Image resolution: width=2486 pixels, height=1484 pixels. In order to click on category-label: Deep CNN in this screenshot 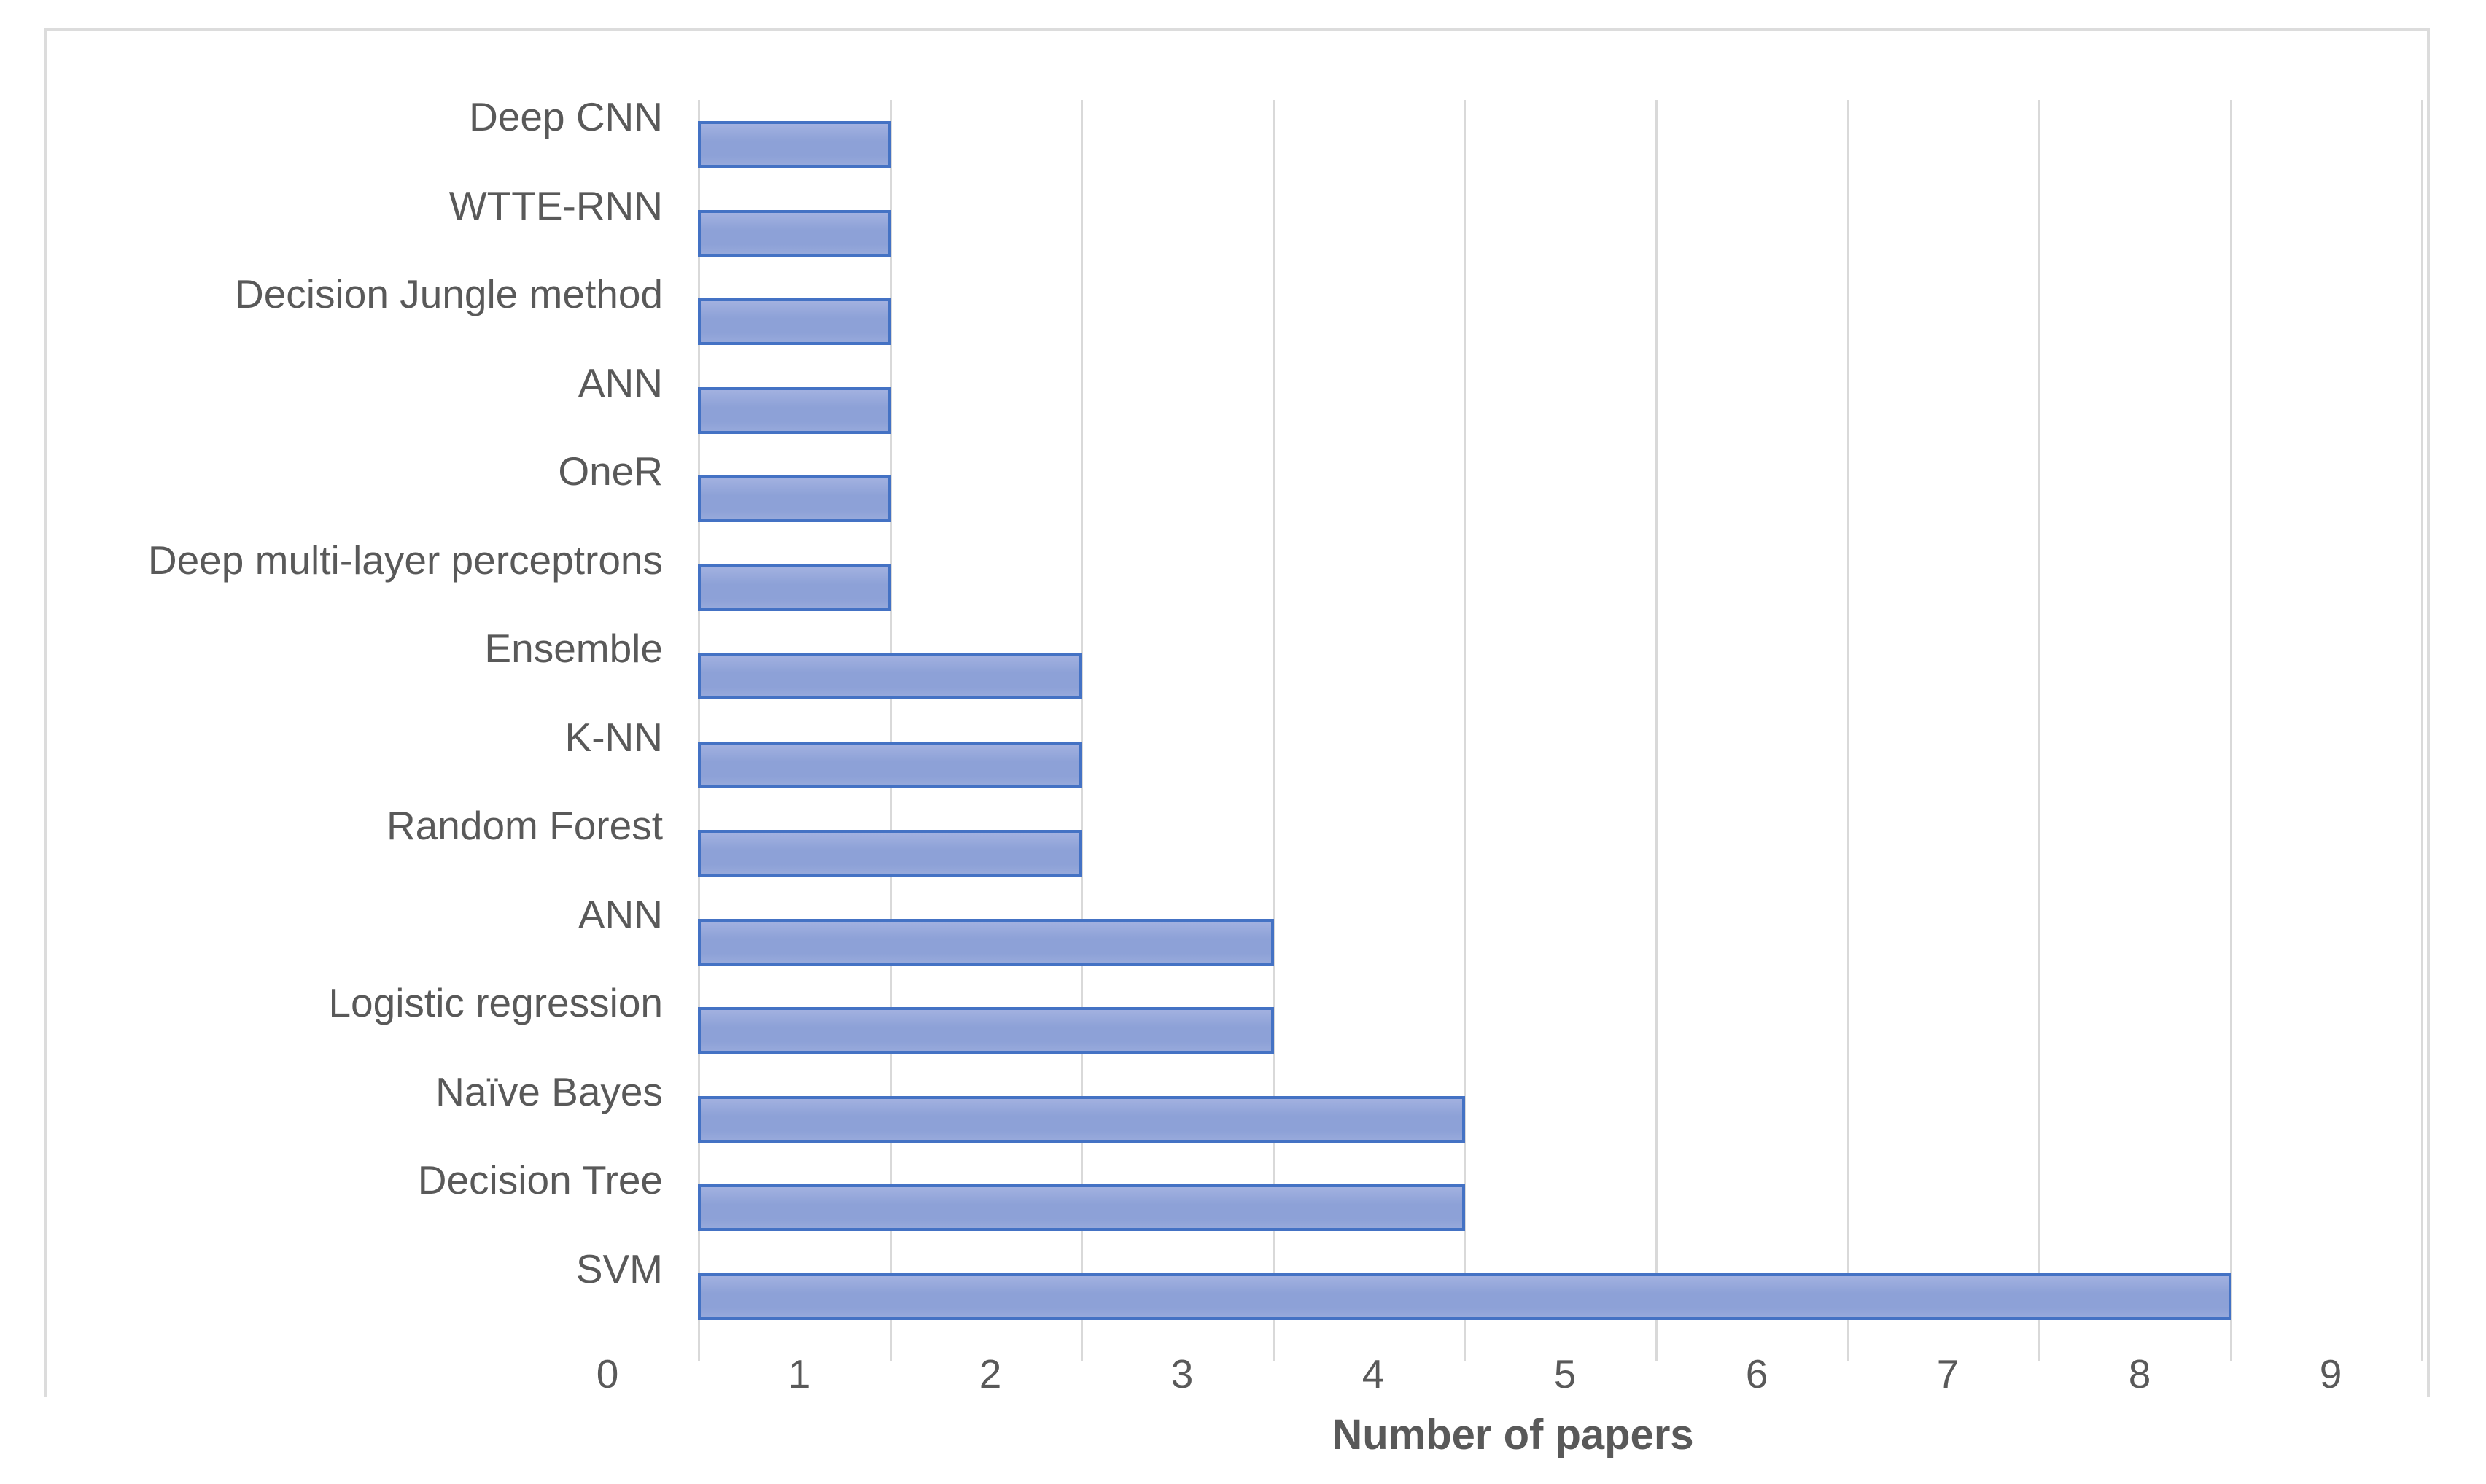, I will do `click(566, 116)`.